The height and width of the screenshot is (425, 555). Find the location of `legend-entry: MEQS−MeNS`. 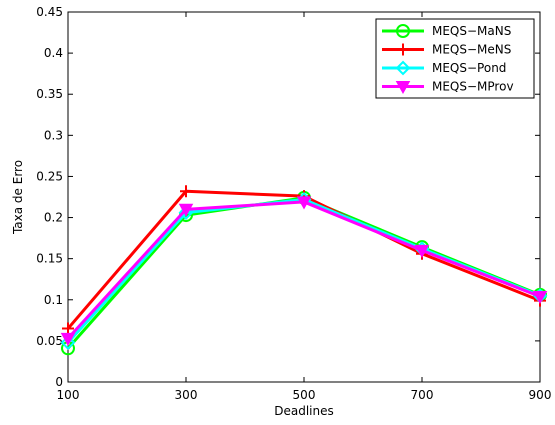

legend-entry: MEQS−MeNS is located at coordinates (446, 50).